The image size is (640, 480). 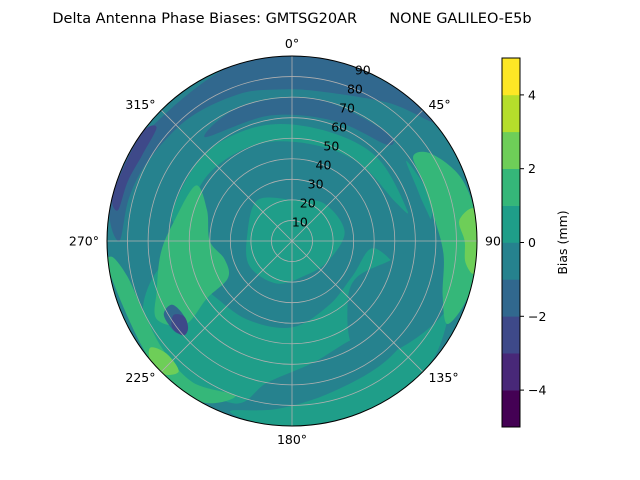 What do you see at coordinates (292, 43) in the screenshot?
I see `angle-tick-label-0: 0°` at bounding box center [292, 43].